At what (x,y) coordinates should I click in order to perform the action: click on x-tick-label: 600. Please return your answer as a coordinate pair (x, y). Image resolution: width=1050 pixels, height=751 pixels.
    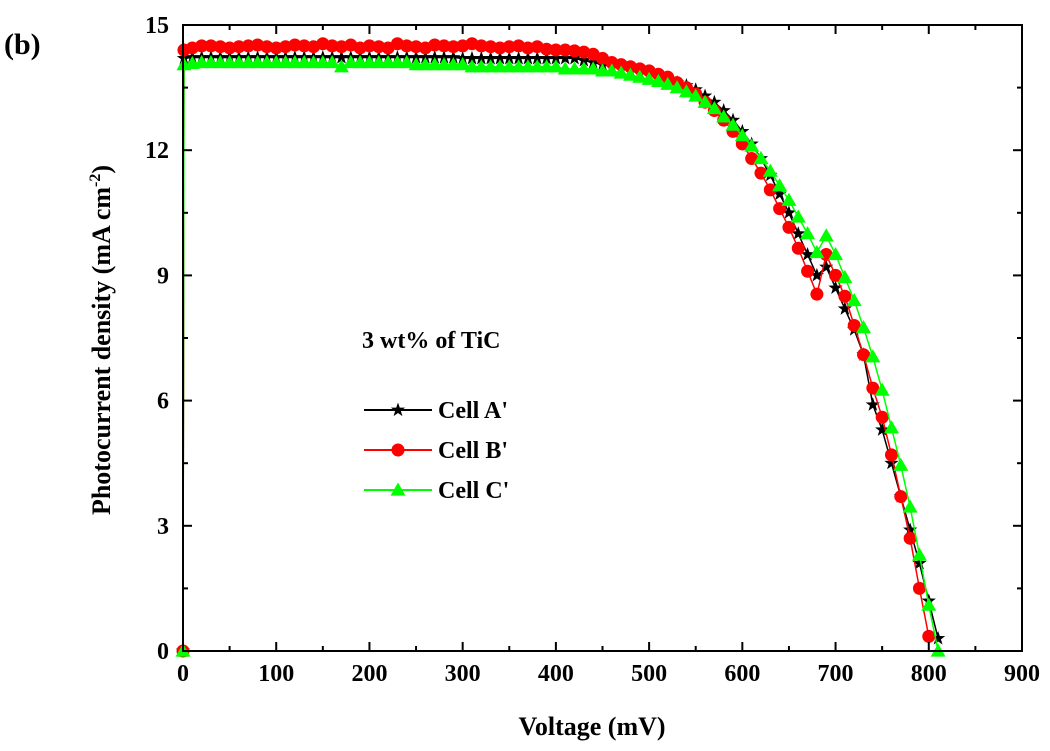
    Looking at the image, I should click on (742, 674).